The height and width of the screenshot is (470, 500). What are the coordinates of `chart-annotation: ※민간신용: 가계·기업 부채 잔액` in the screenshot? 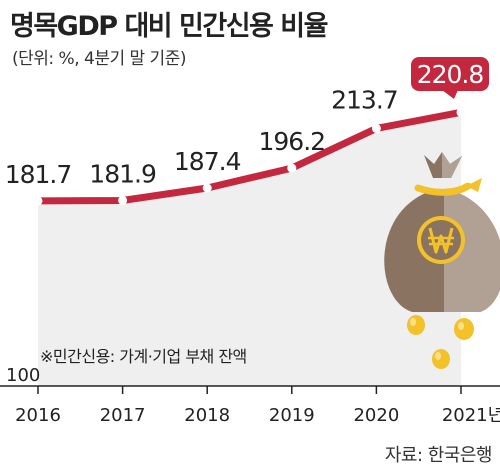 It's located at (143, 356).